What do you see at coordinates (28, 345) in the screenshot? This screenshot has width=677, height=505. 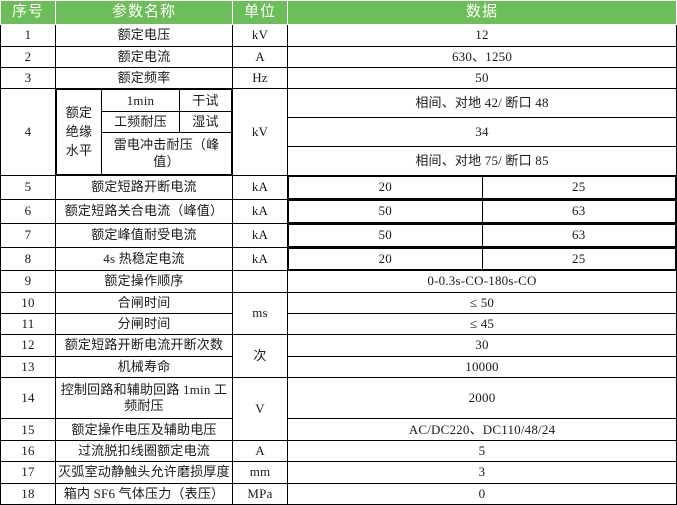 I see `row-index: 12` at bounding box center [28, 345].